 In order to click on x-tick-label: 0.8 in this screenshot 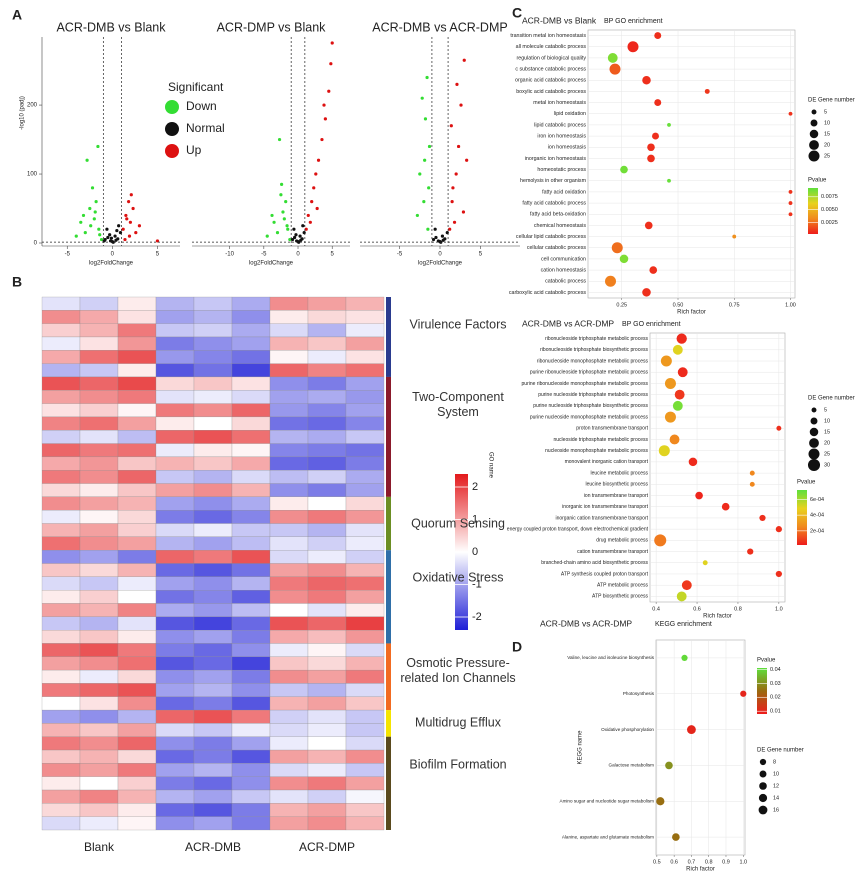, I will do `click(709, 862)`.